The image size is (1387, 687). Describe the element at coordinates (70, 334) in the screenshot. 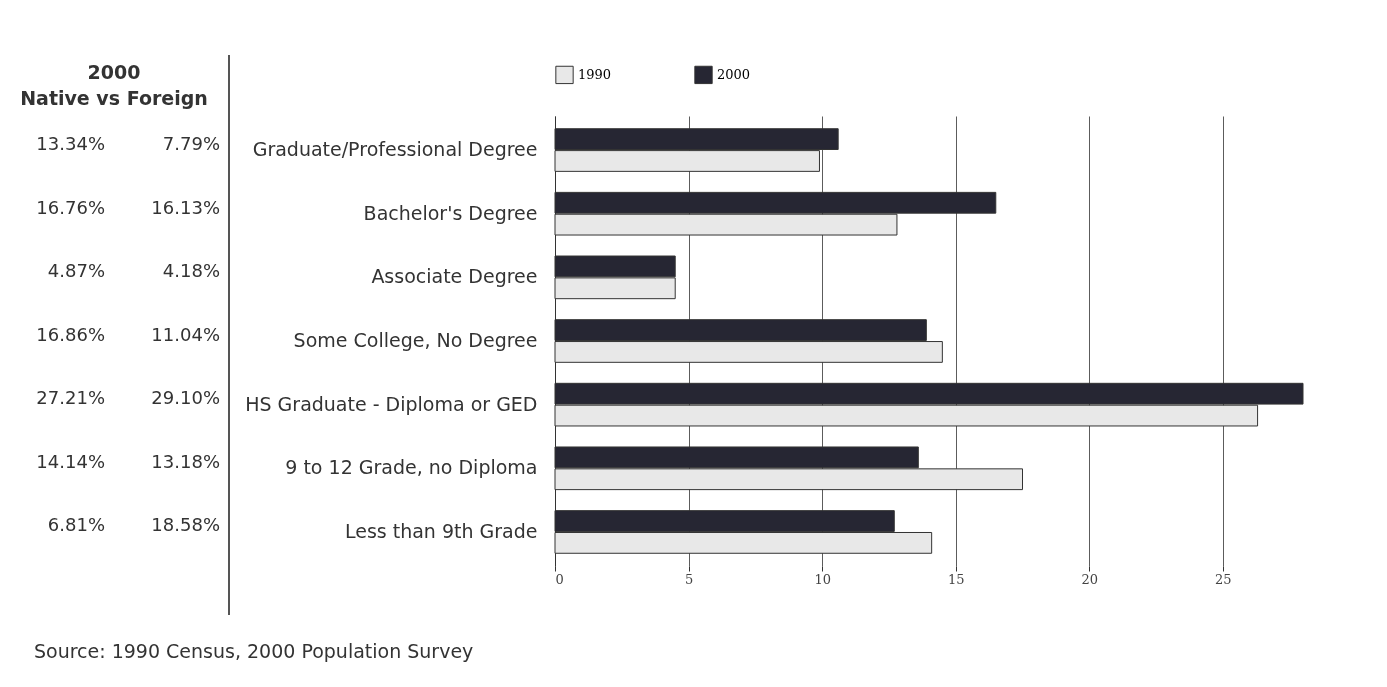

I see `text: 16.86%` at that location.